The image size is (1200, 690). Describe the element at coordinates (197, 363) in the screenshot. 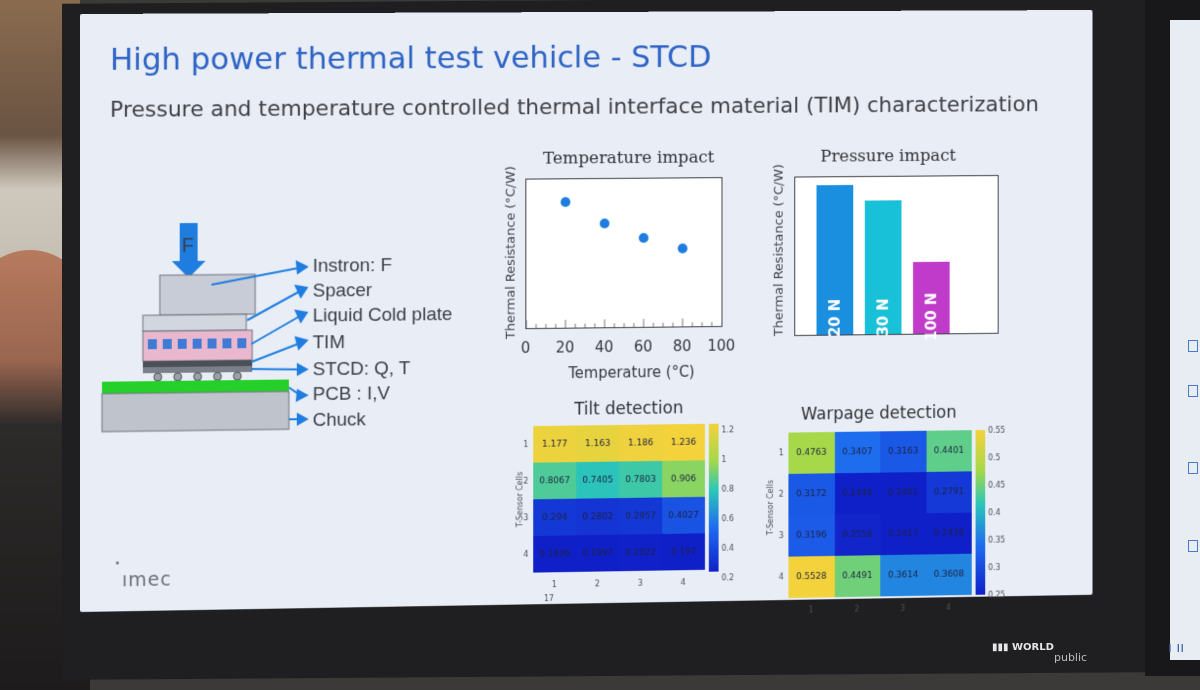

I see `tim-layer` at that location.